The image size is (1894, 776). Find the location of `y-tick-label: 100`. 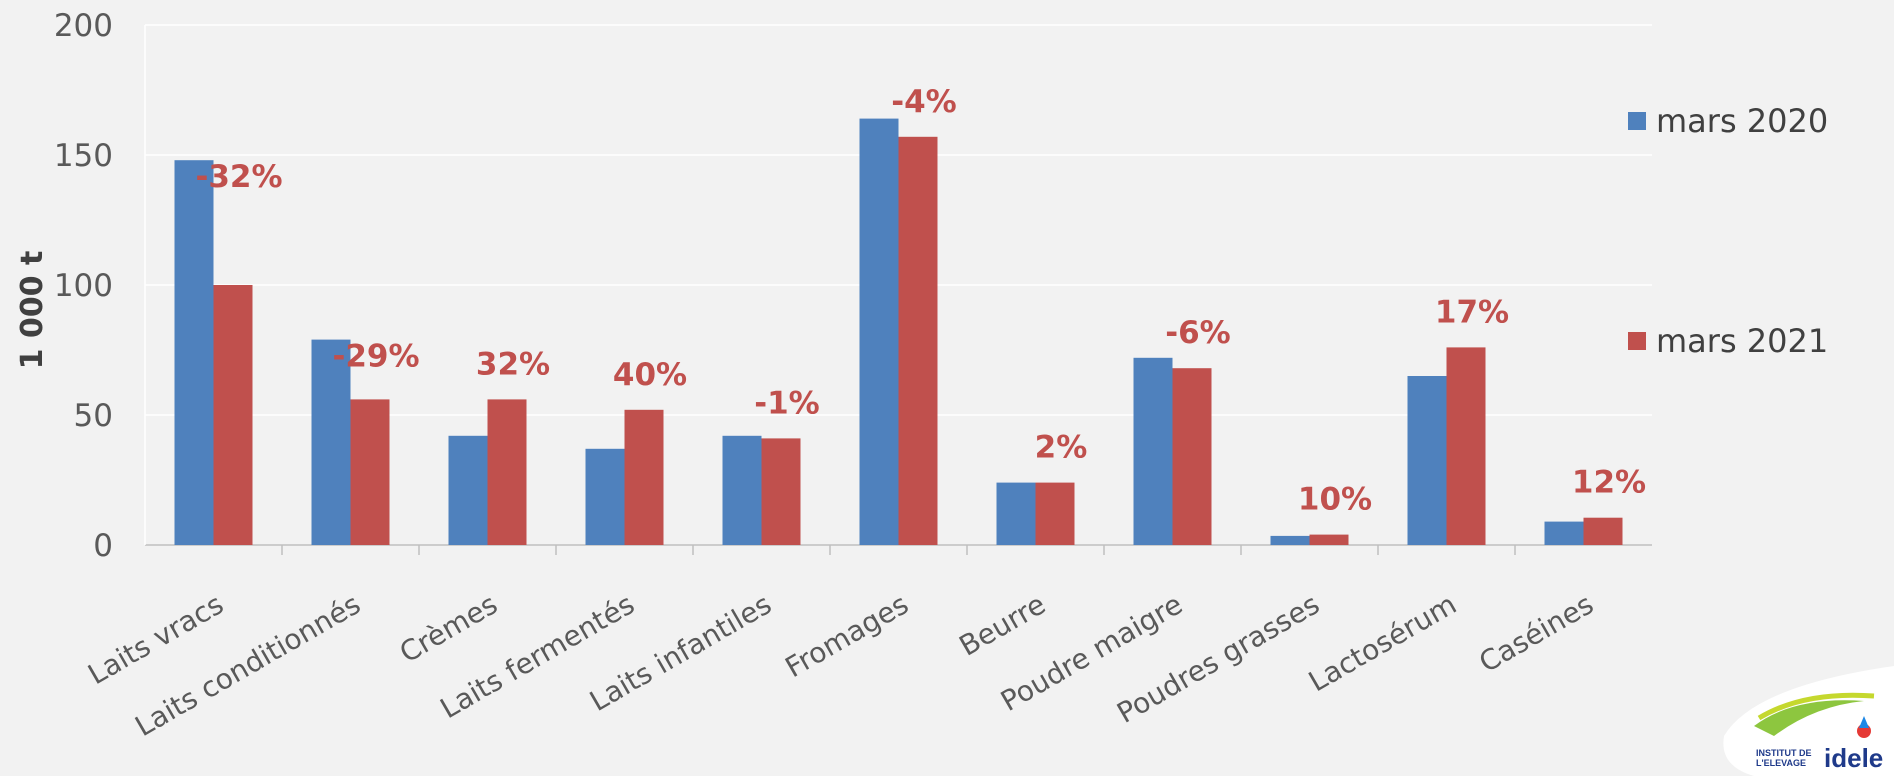

y-tick-label: 100 is located at coordinates (83, 286).